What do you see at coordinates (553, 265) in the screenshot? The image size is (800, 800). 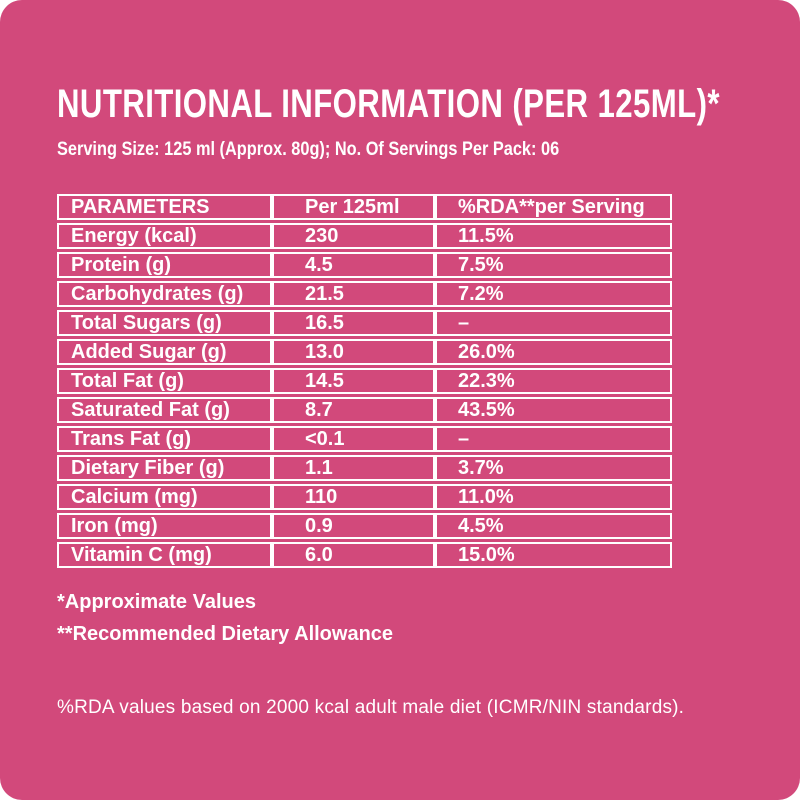 I see `rda-cell: 7.5%` at bounding box center [553, 265].